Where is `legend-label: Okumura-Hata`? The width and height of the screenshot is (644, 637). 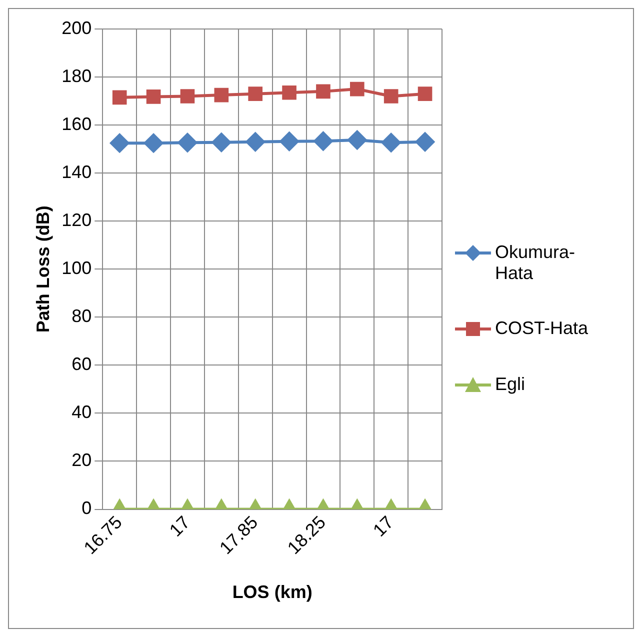 legend-label: Okumura-Hata is located at coordinates (535, 263).